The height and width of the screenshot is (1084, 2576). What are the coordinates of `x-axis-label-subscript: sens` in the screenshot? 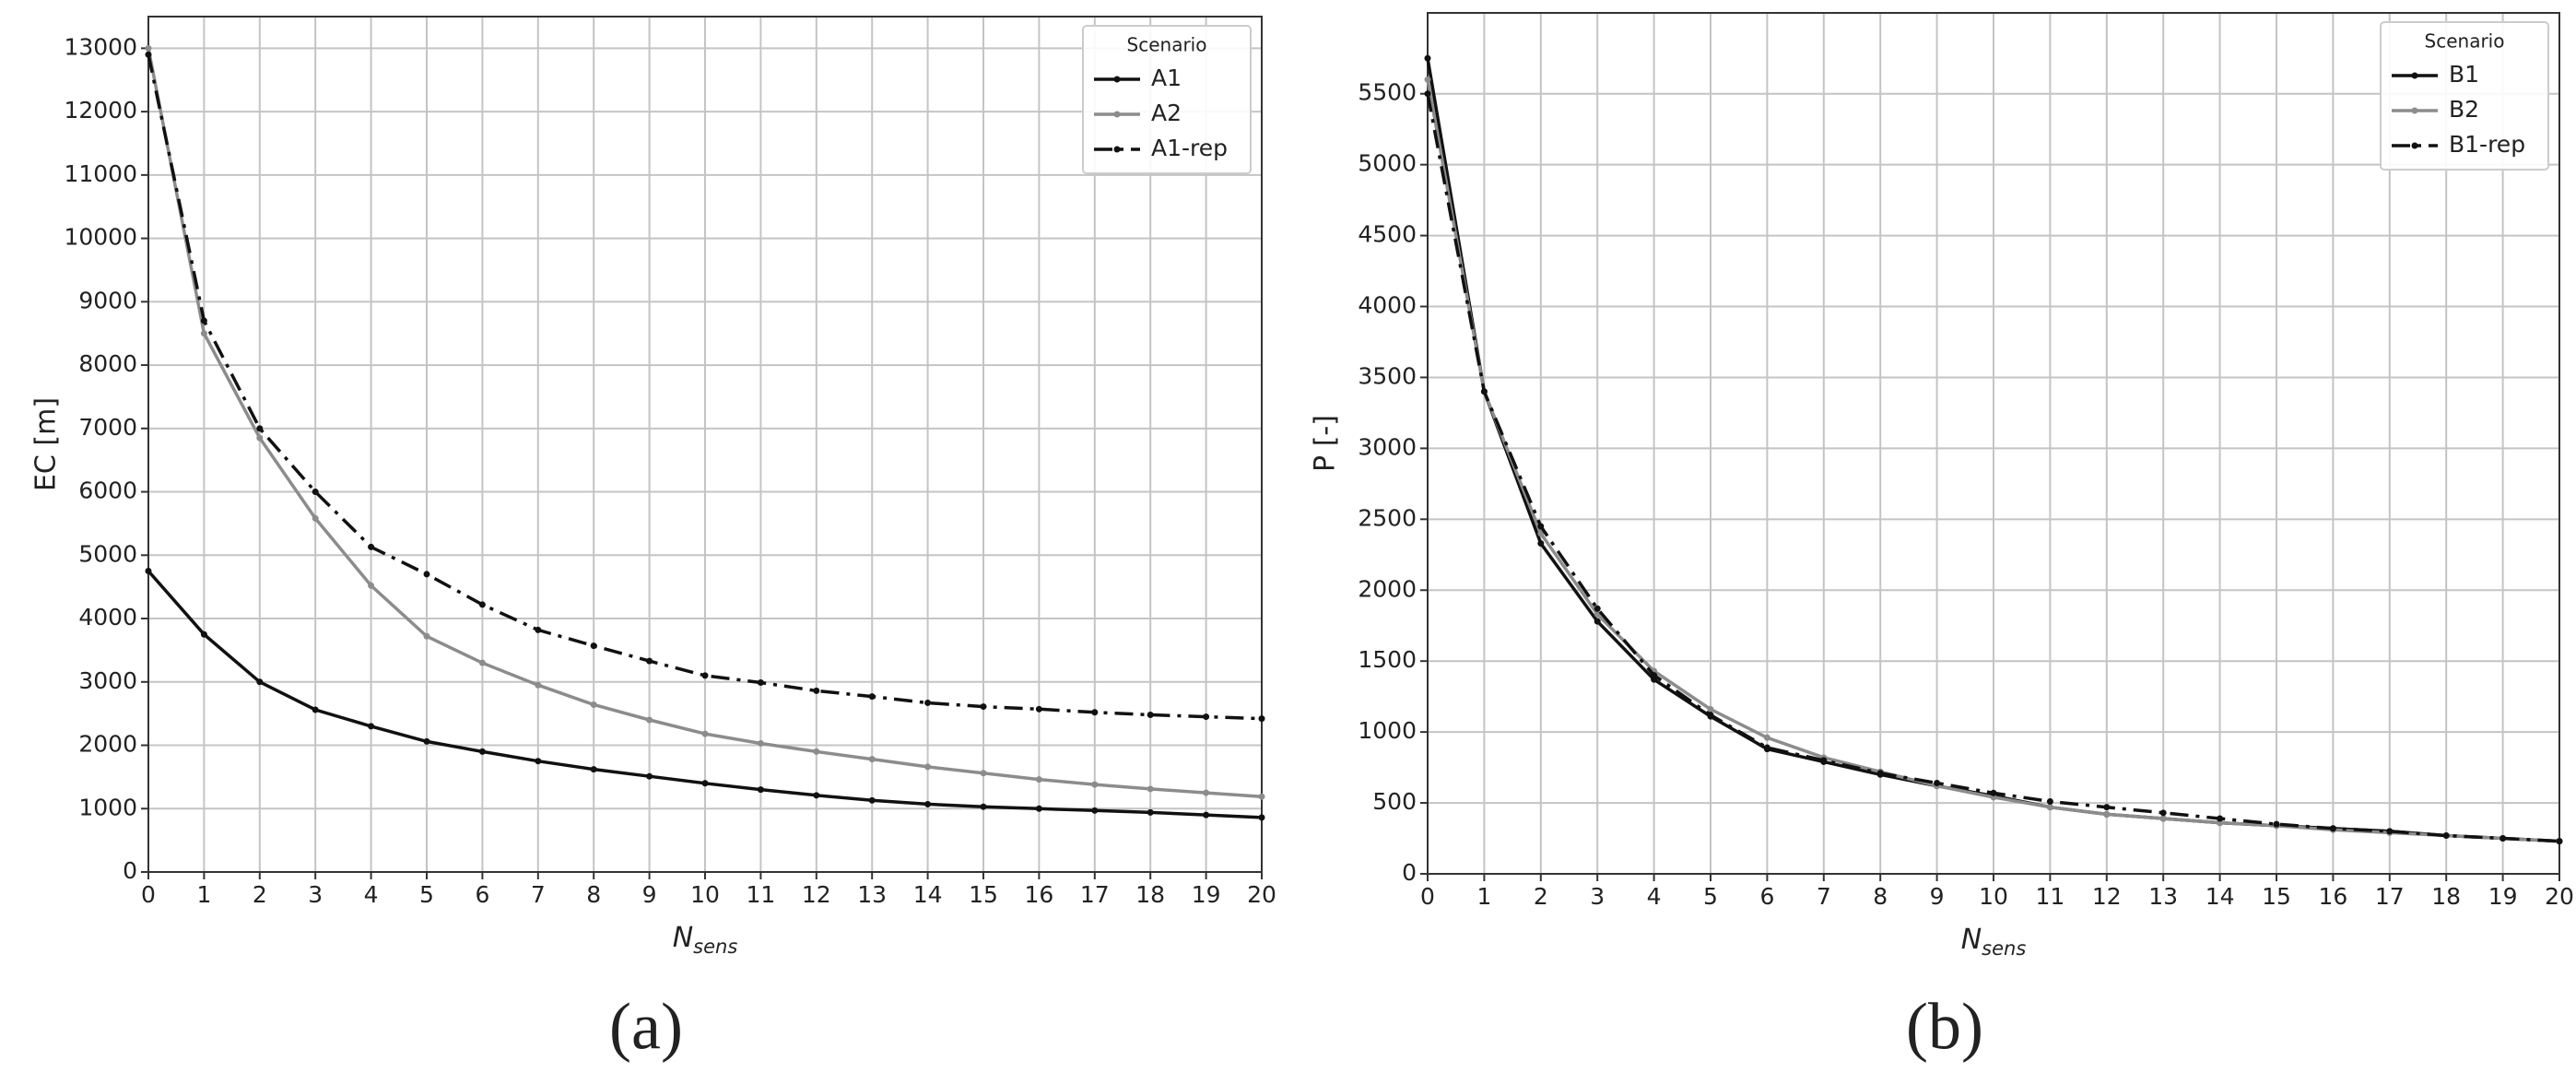 It's located at (715, 947).